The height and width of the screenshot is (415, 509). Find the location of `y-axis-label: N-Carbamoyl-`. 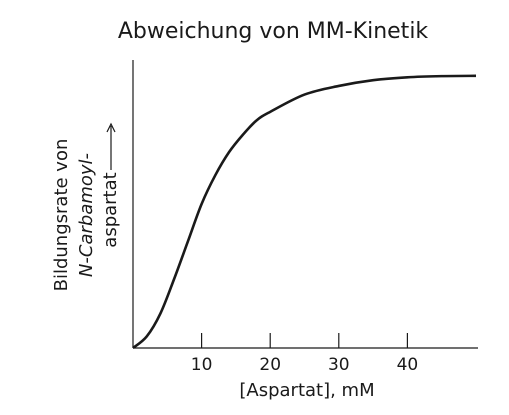

y-axis-label: N-Carbamoyl- is located at coordinates (86, 215).